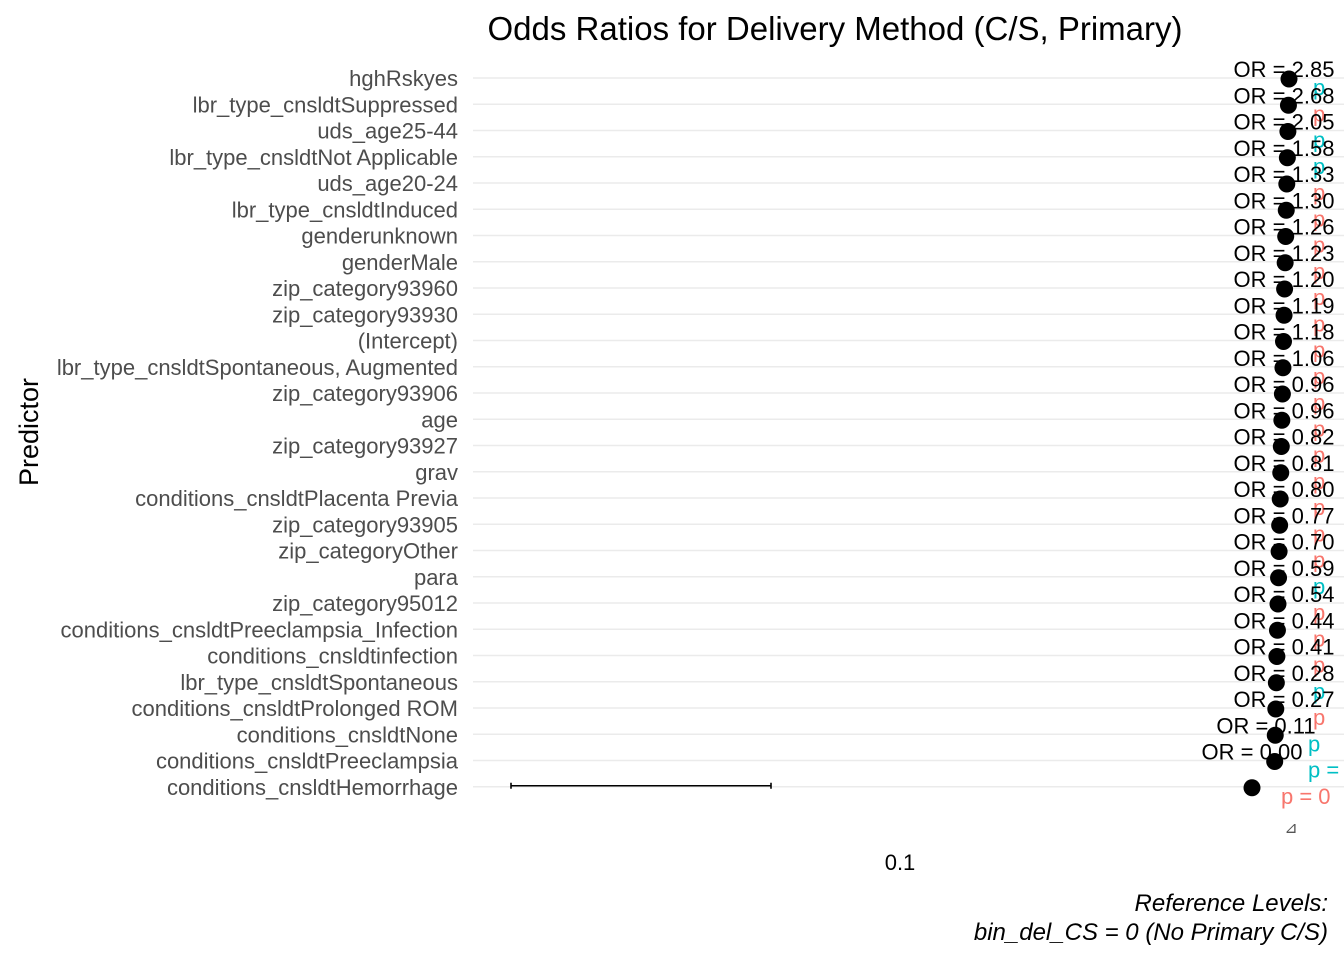  I want to click on y-tick-label: conditions_cnsldtNone, so click(347, 734).